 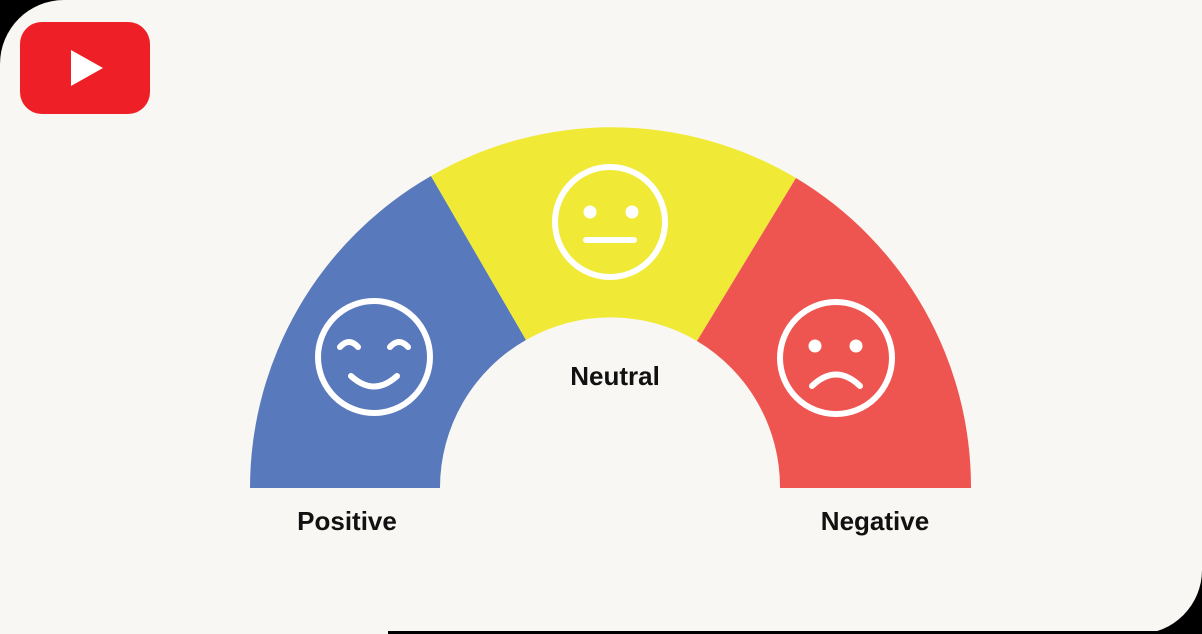 What do you see at coordinates (374, 357) in the screenshot?
I see `smiling-face-icon` at bounding box center [374, 357].